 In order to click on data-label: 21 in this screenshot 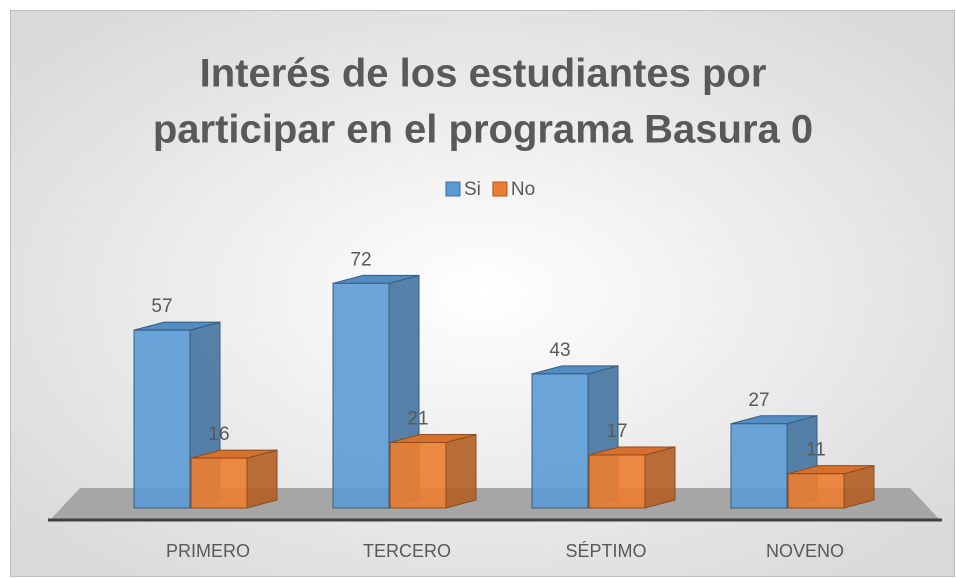, I will do `click(417, 418)`.